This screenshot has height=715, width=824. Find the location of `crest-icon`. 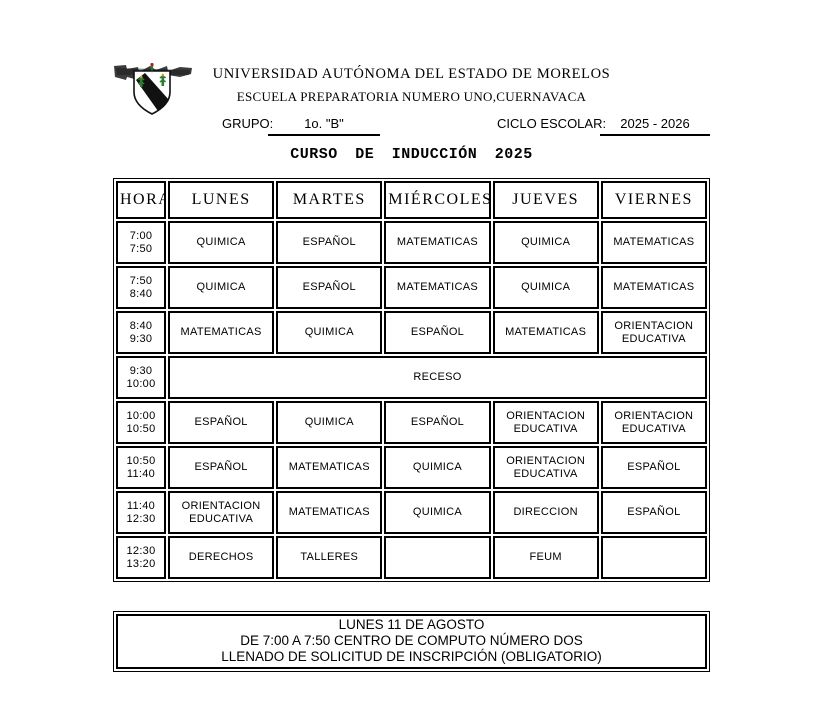

crest-icon is located at coordinates (153, 88).